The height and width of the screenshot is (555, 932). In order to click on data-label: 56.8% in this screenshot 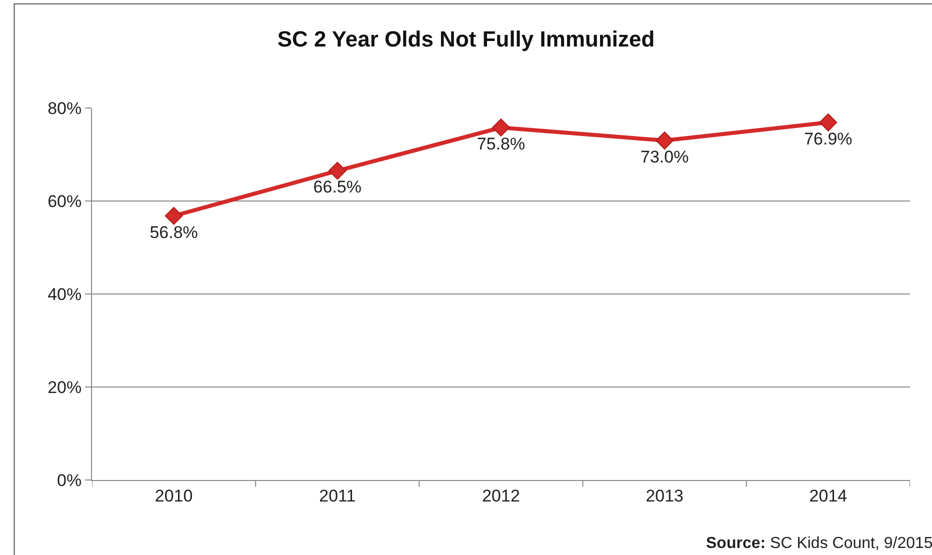, I will do `click(174, 232)`.